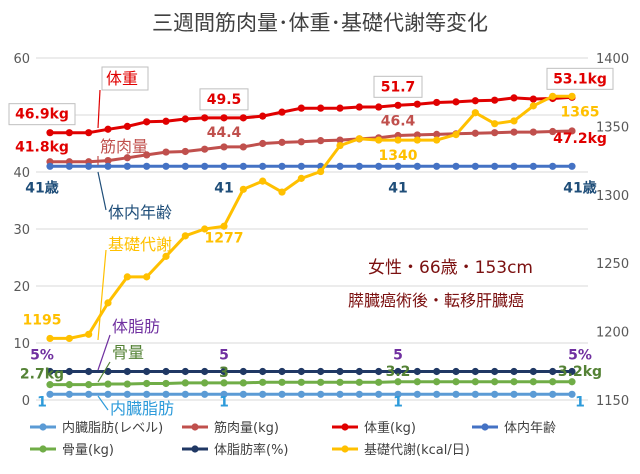 The image size is (640, 474). Describe the element at coordinates (612, 127) in the screenshot. I see `y2-tick-label: 1350` at that location.